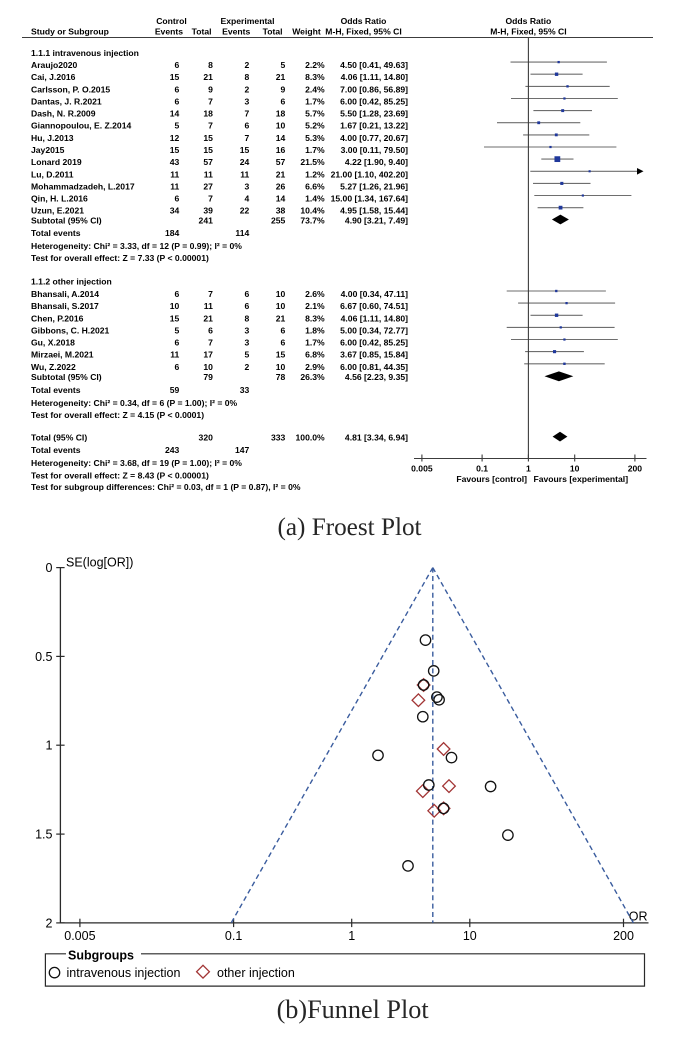 This screenshot has height=1041, width=685. Describe the element at coordinates (171, 21) in the screenshot. I see `svg-text: Control` at that location.